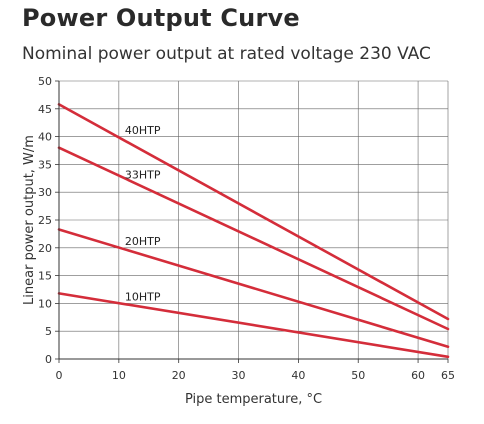 The image size is (484, 424). What do you see at coordinates (45, 164) in the screenshot?
I see `y-tick-label: 35` at bounding box center [45, 164].